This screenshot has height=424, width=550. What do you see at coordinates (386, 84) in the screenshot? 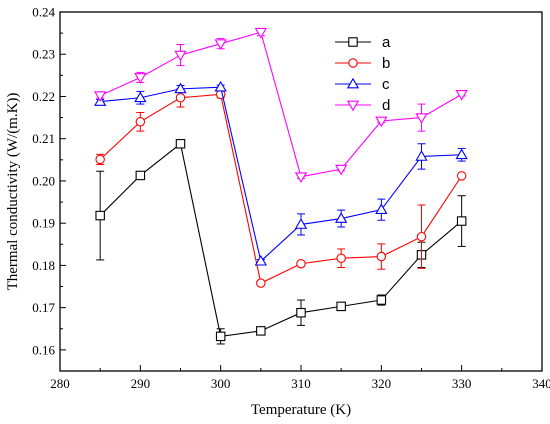
I see `legend-label: c` at bounding box center [386, 84].